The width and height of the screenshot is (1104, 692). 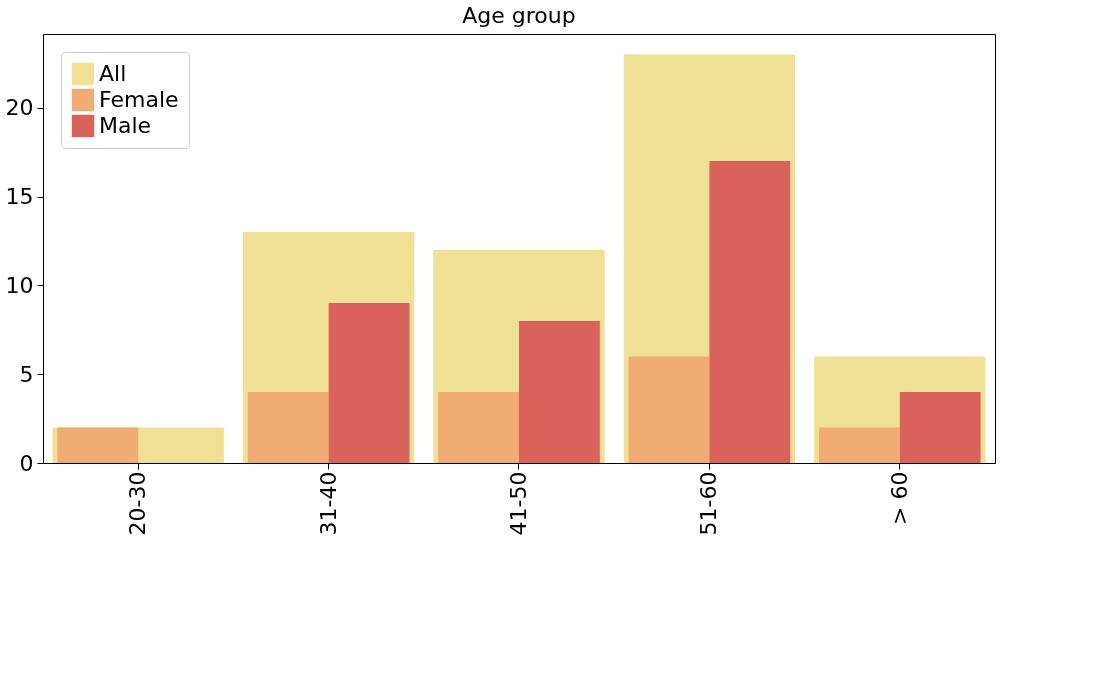 What do you see at coordinates (519, 15) in the screenshot?
I see `chart-title: Age group` at bounding box center [519, 15].